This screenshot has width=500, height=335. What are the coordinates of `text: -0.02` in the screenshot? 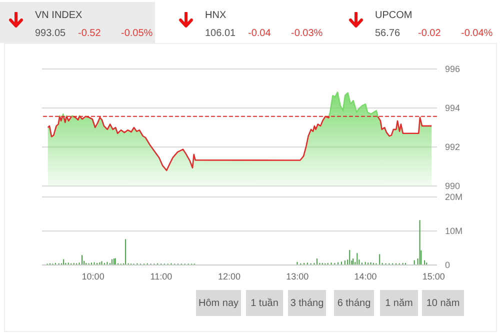 It's located at (429, 33).